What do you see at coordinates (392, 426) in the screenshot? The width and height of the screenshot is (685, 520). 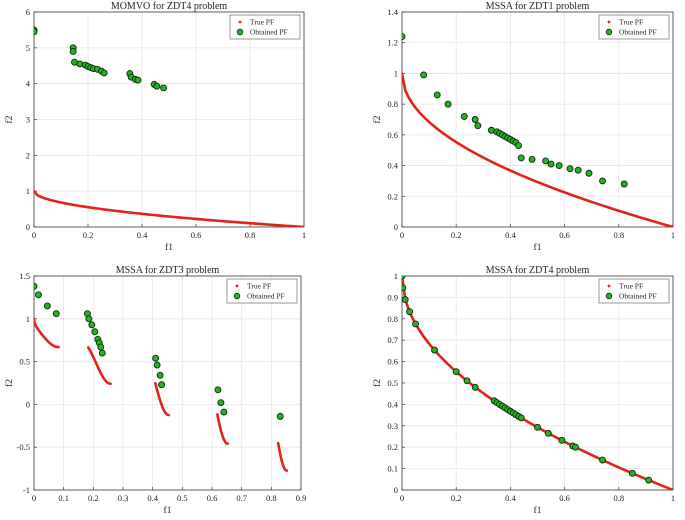 I see `y-tick-label: 0.3` at bounding box center [392, 426].